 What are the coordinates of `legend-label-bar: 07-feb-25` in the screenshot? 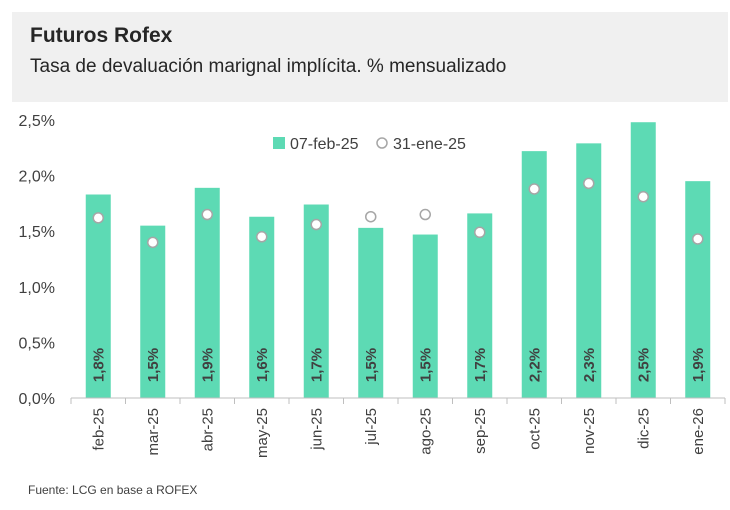 It's located at (324, 144).